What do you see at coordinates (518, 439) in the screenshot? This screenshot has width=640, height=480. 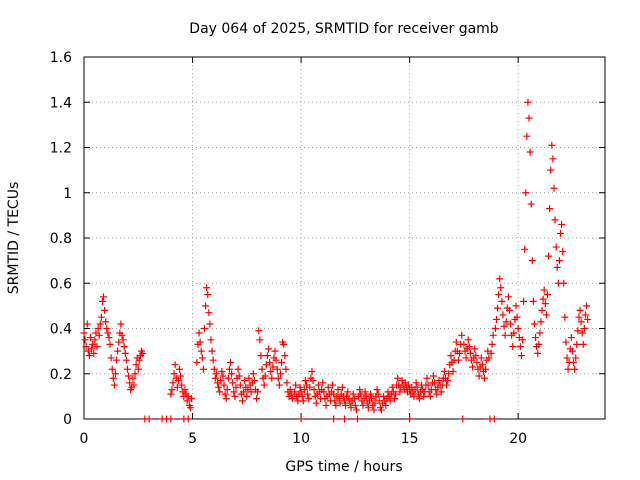 I see `x-tick-label: 20` at bounding box center [518, 439].